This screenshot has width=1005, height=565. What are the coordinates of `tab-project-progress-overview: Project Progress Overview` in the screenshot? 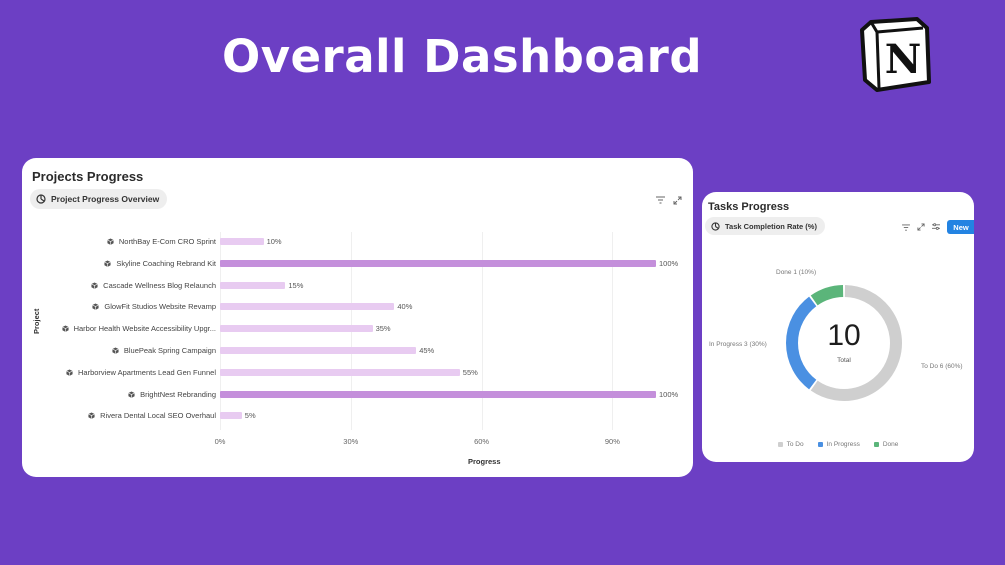 It's located at (99, 199).